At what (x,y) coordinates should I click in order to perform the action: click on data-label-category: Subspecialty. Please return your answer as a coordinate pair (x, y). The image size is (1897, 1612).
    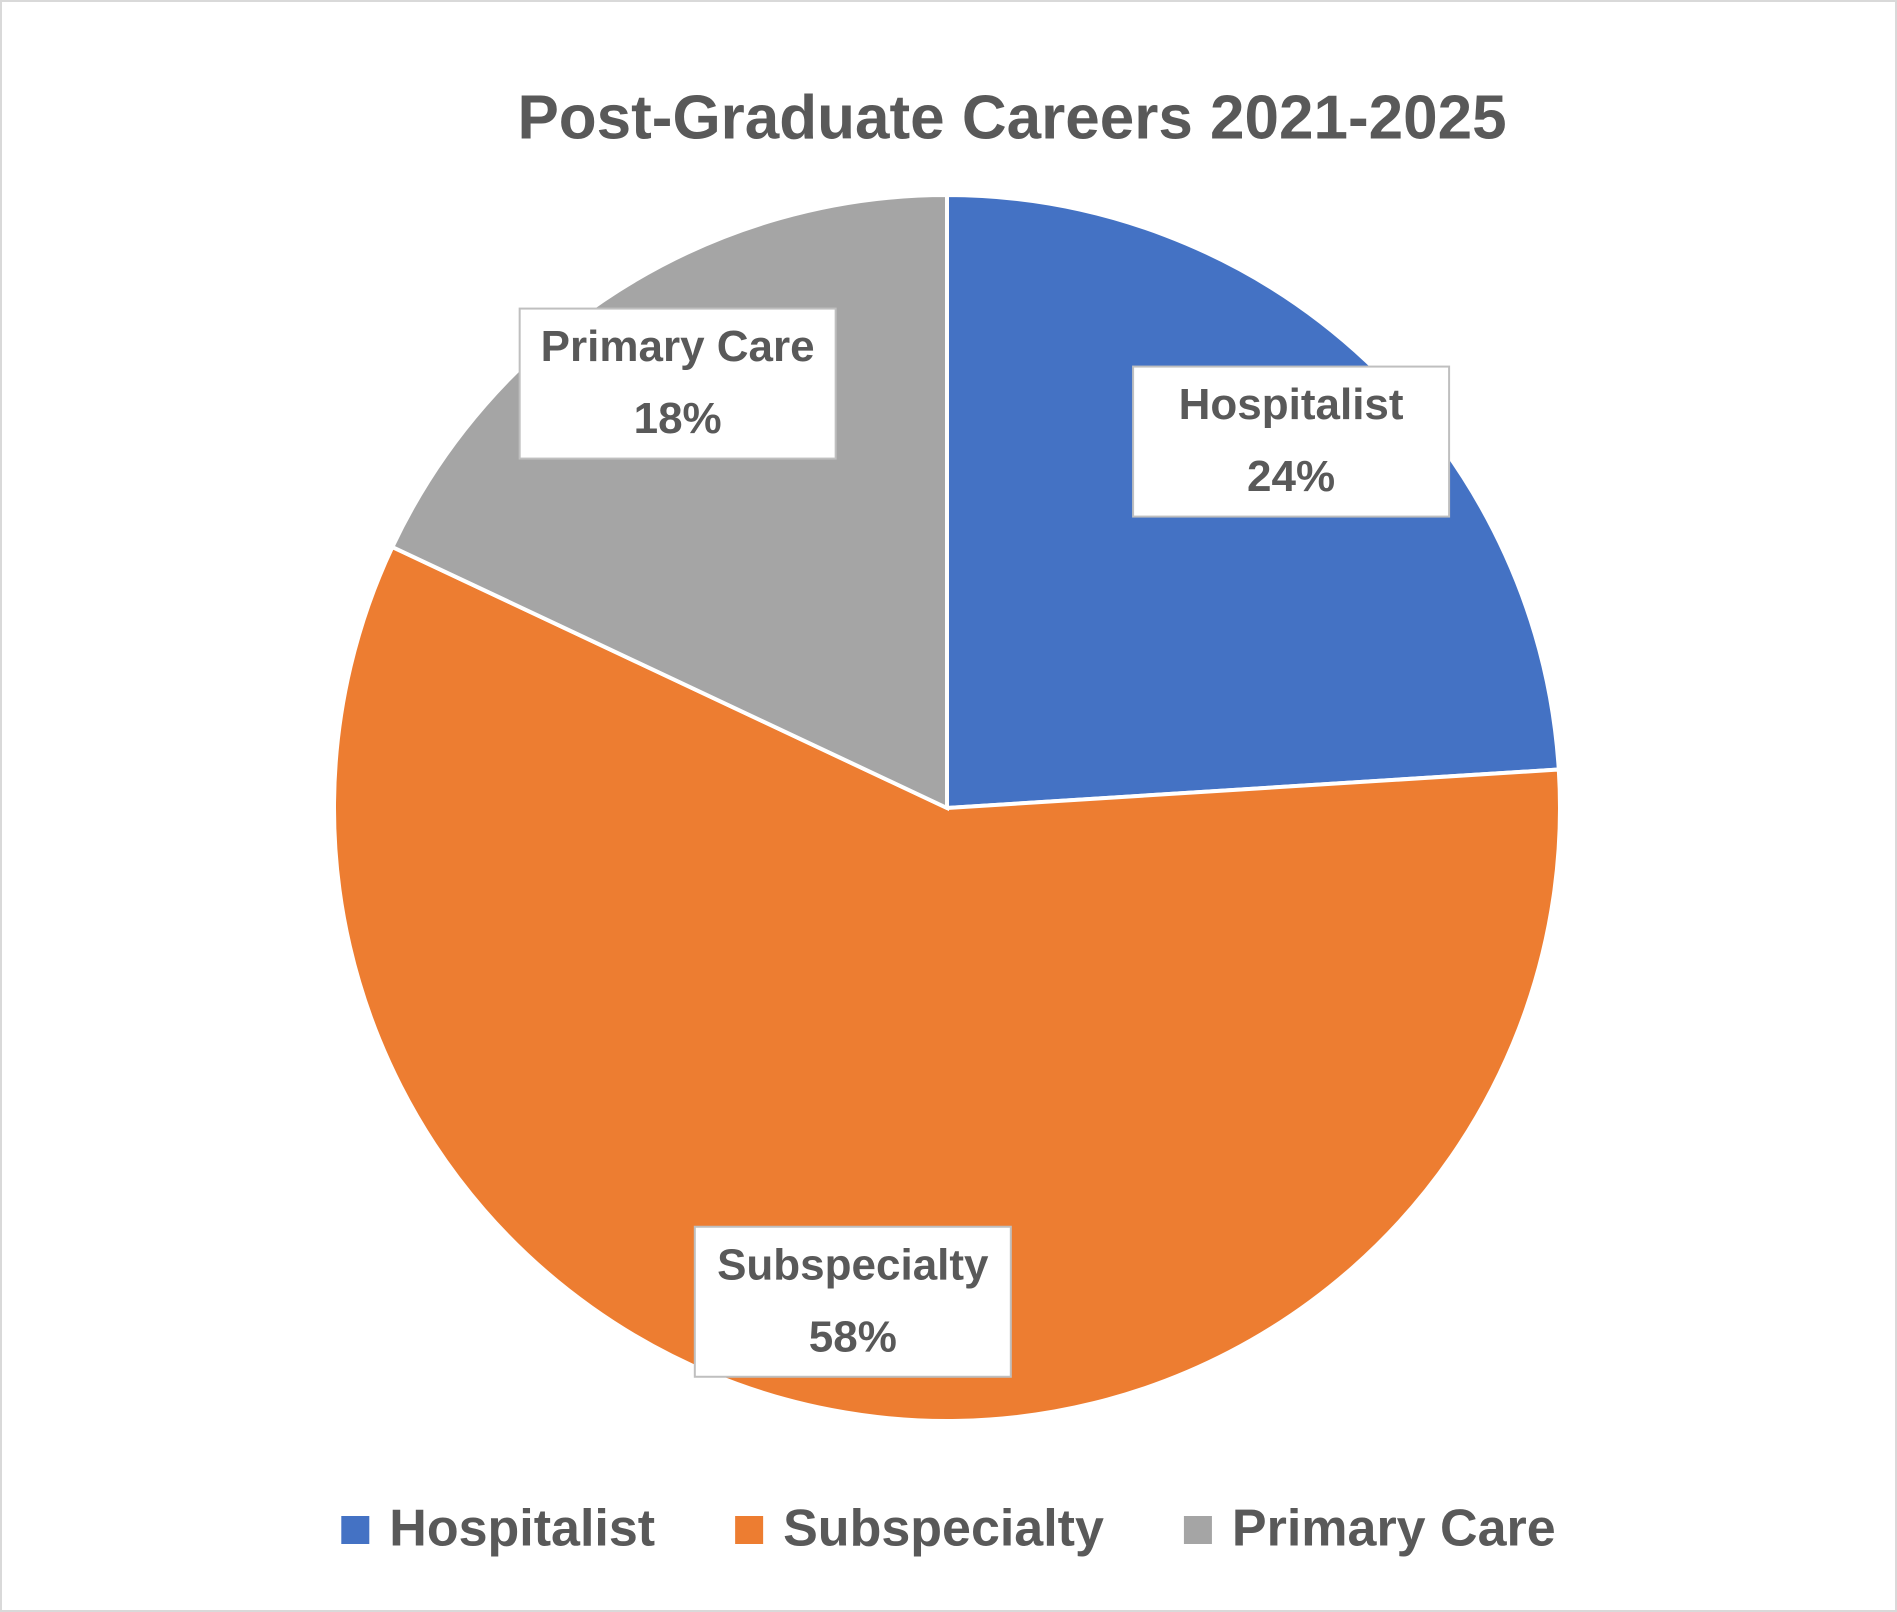
    Looking at the image, I should click on (853, 1264).